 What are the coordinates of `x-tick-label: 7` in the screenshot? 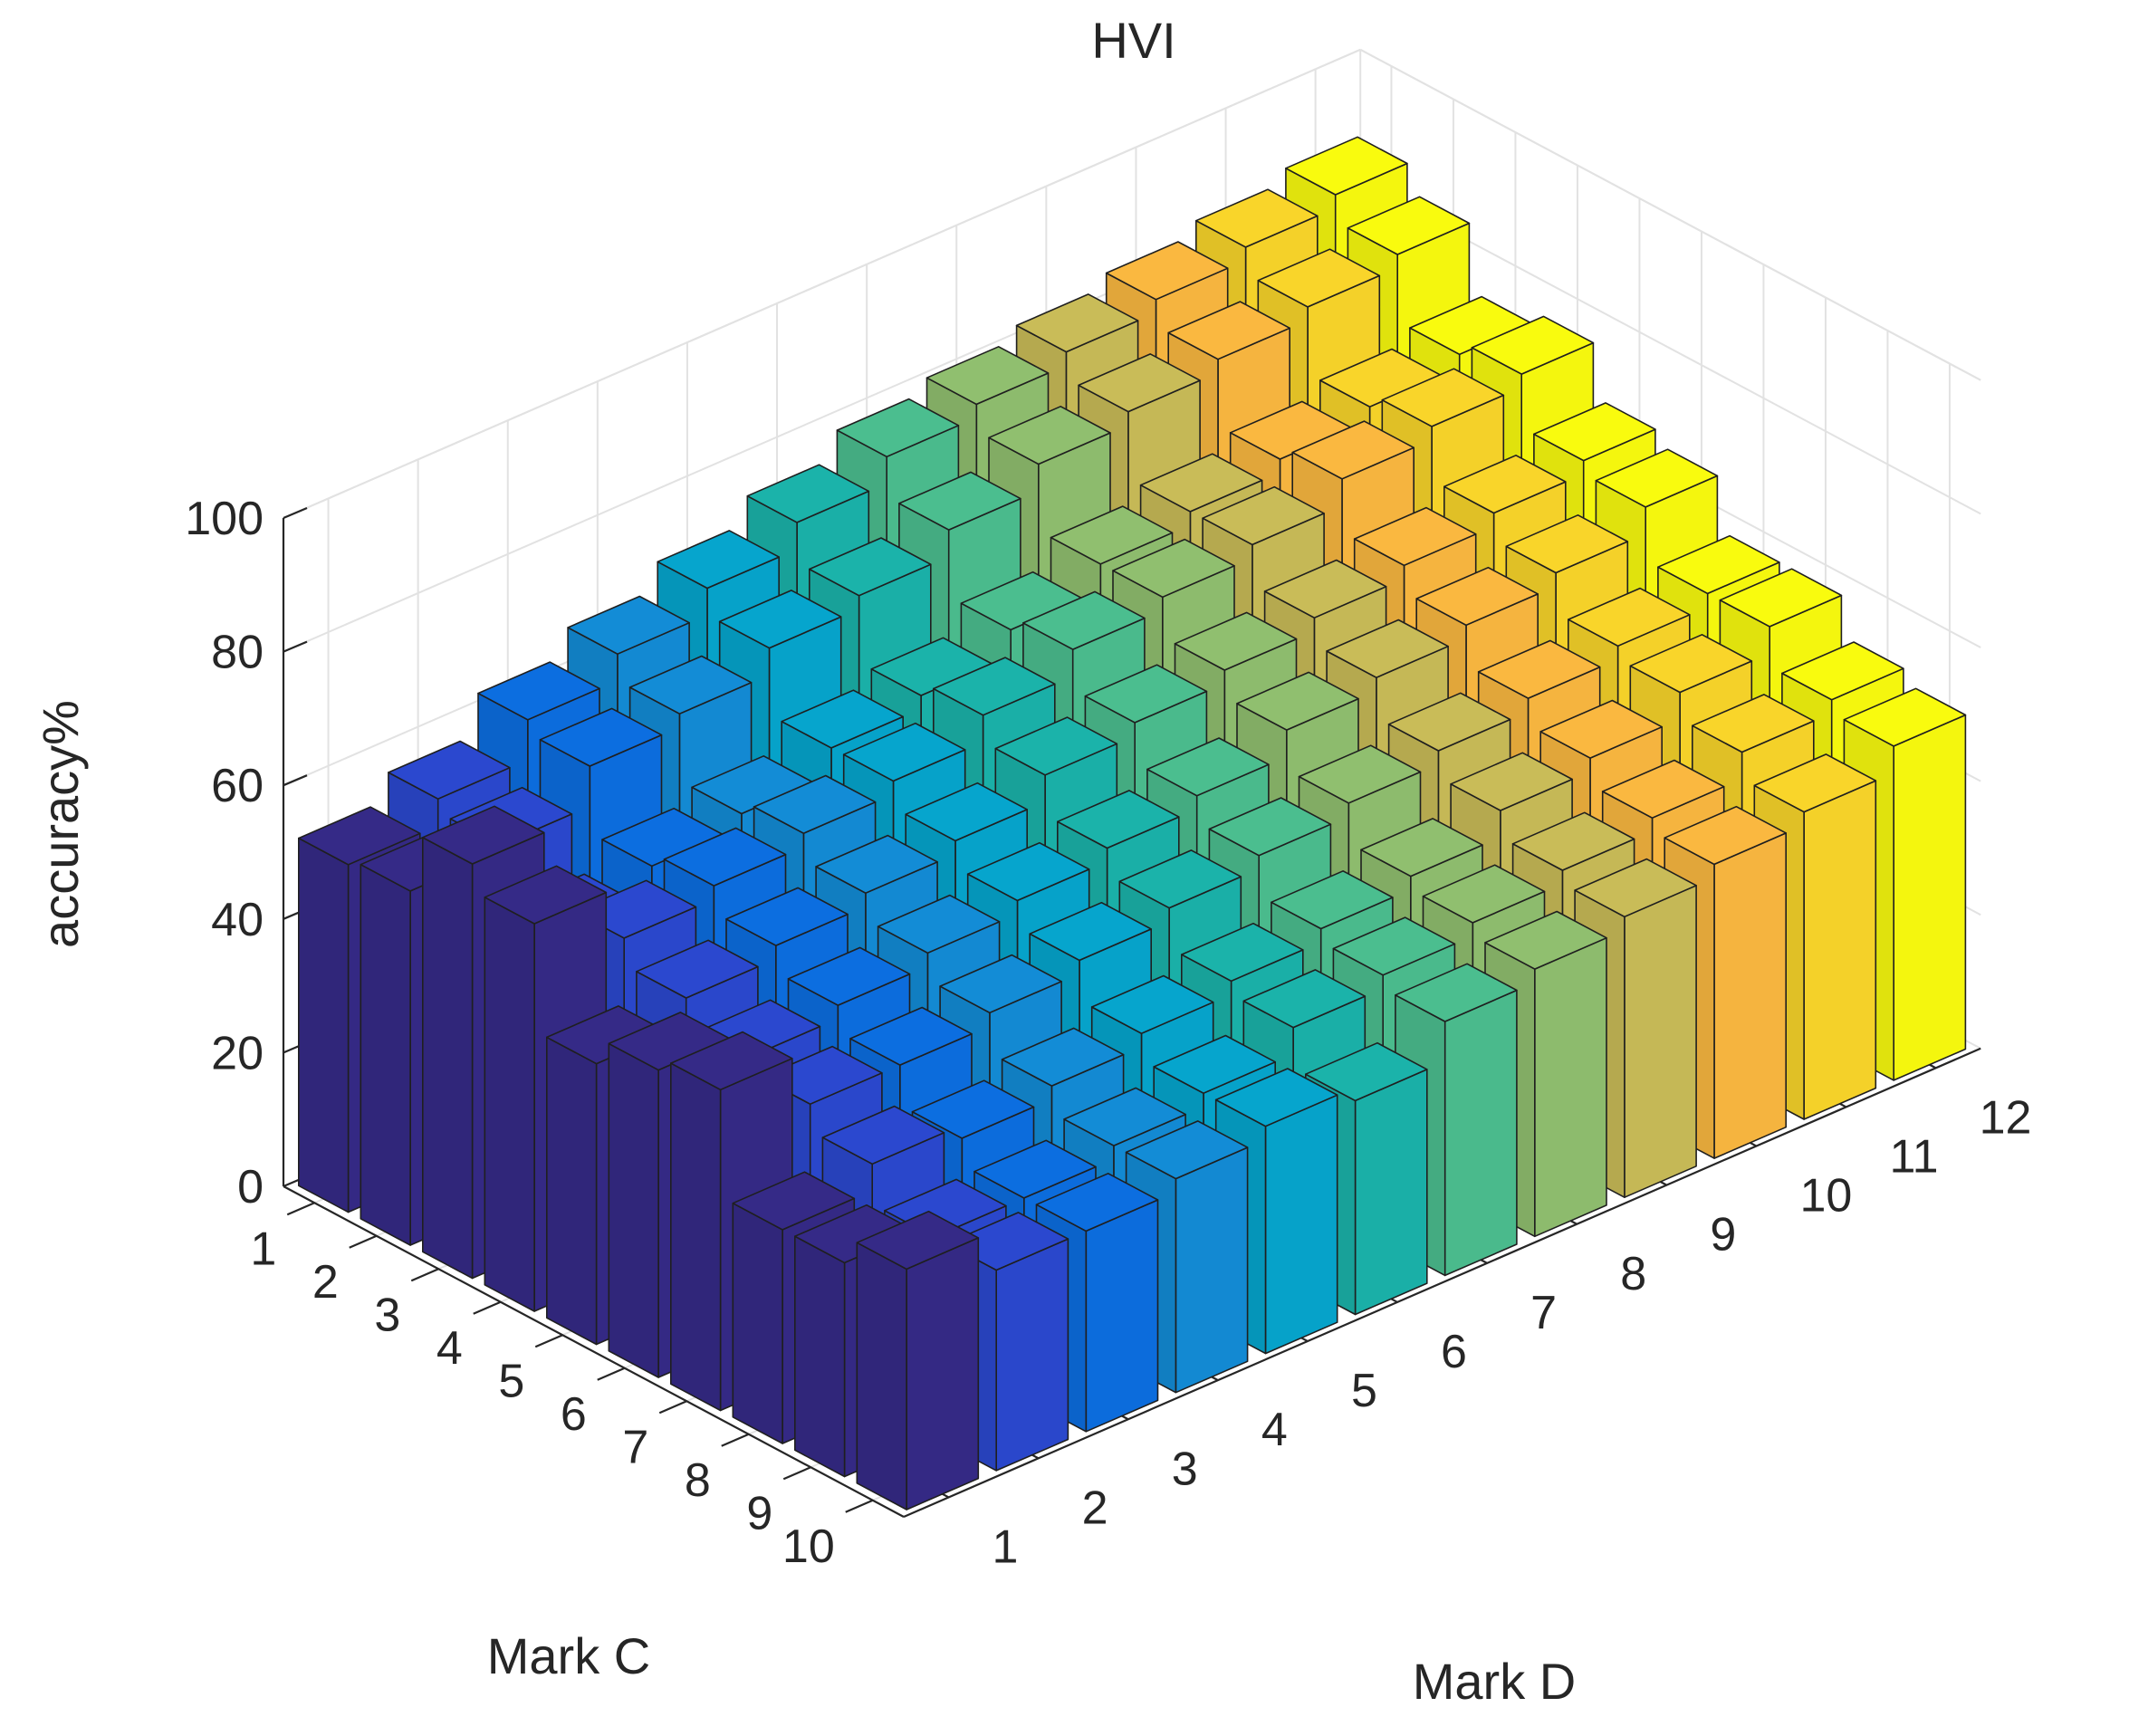 It's located at (635, 1447).